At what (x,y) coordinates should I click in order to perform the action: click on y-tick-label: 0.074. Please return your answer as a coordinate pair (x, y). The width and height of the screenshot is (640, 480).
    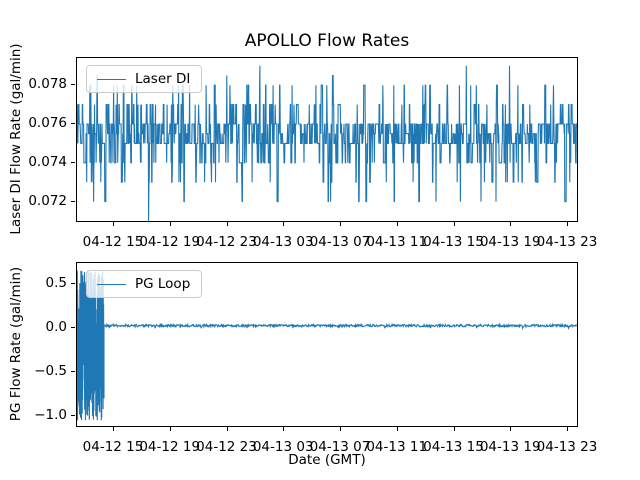
    Looking at the image, I should click on (47, 161).